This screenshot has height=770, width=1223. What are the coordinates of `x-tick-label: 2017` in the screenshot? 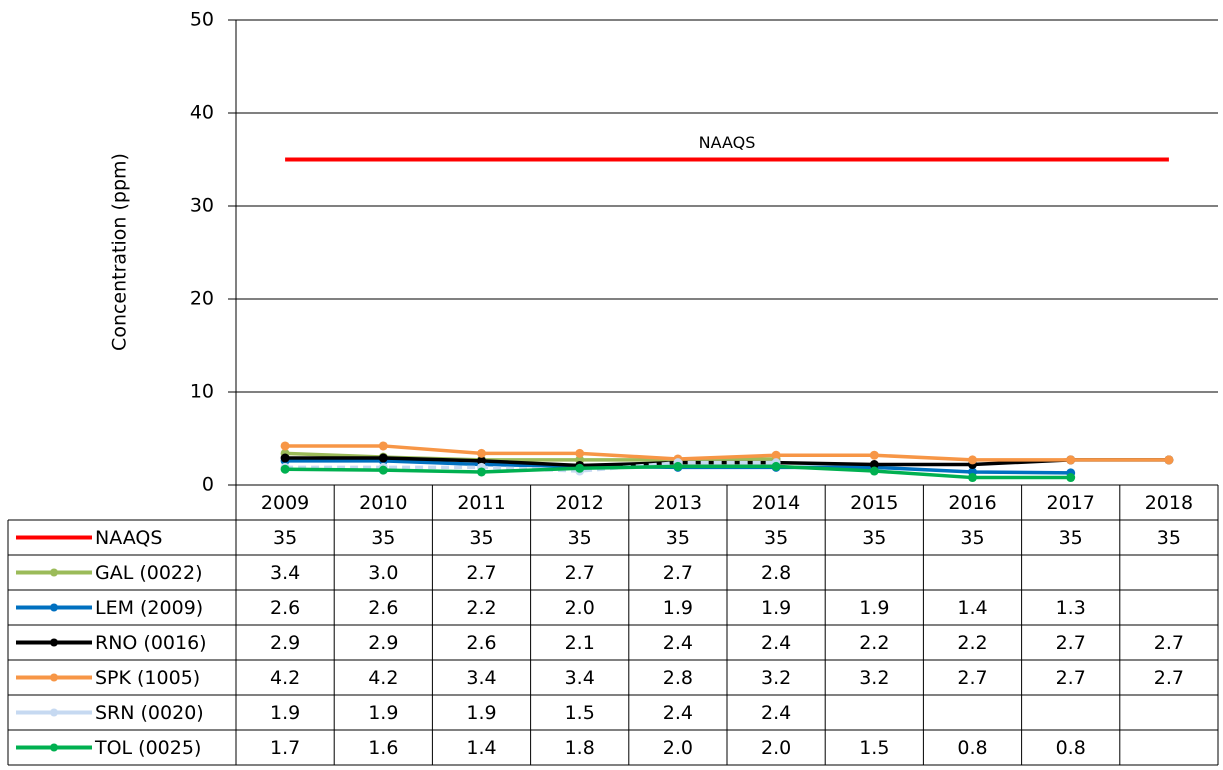 It's located at (1071, 503).